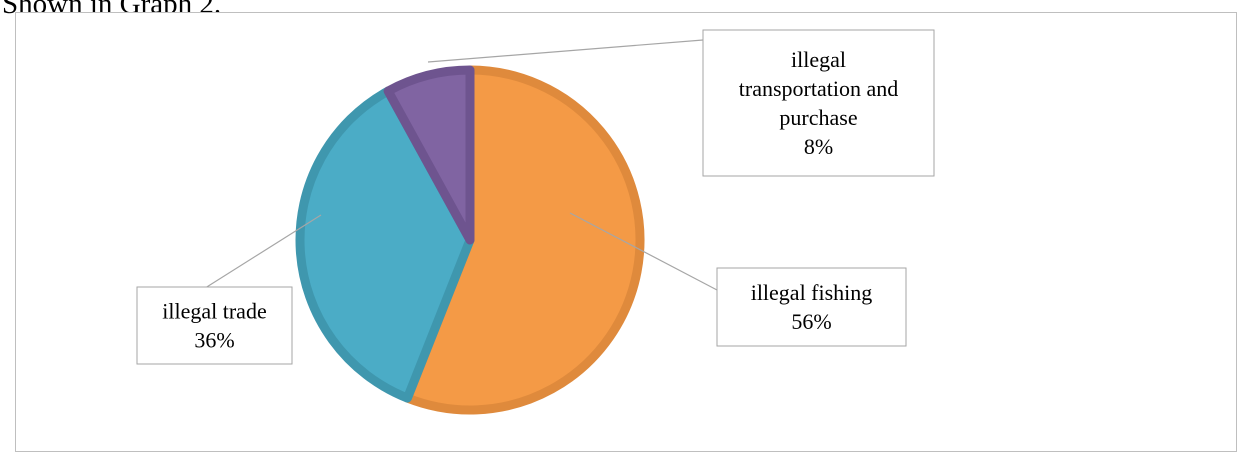 The width and height of the screenshot is (1248, 452). What do you see at coordinates (812, 292) in the screenshot?
I see `data-label-category: illegal fishing` at bounding box center [812, 292].